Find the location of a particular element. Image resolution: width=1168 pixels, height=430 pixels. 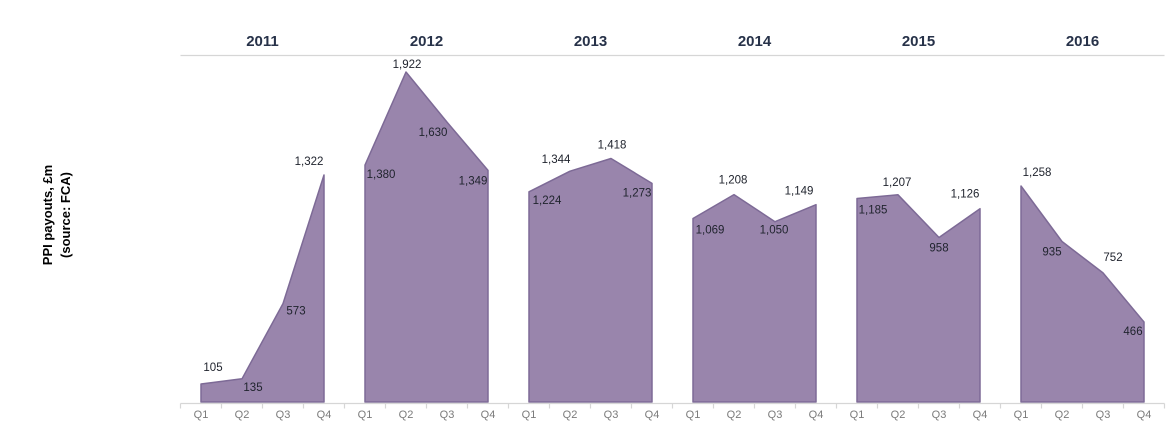

x-axis-label-2015-q1: Q1 is located at coordinates (857, 415).